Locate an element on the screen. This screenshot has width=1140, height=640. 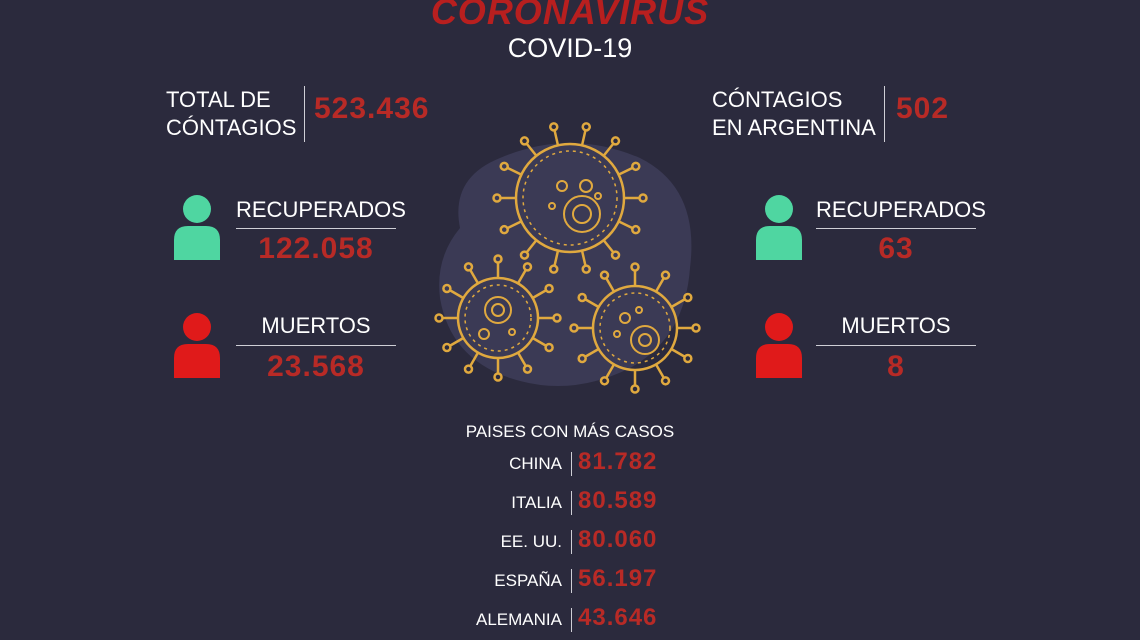
virus-icon is located at coordinates (567, 258).